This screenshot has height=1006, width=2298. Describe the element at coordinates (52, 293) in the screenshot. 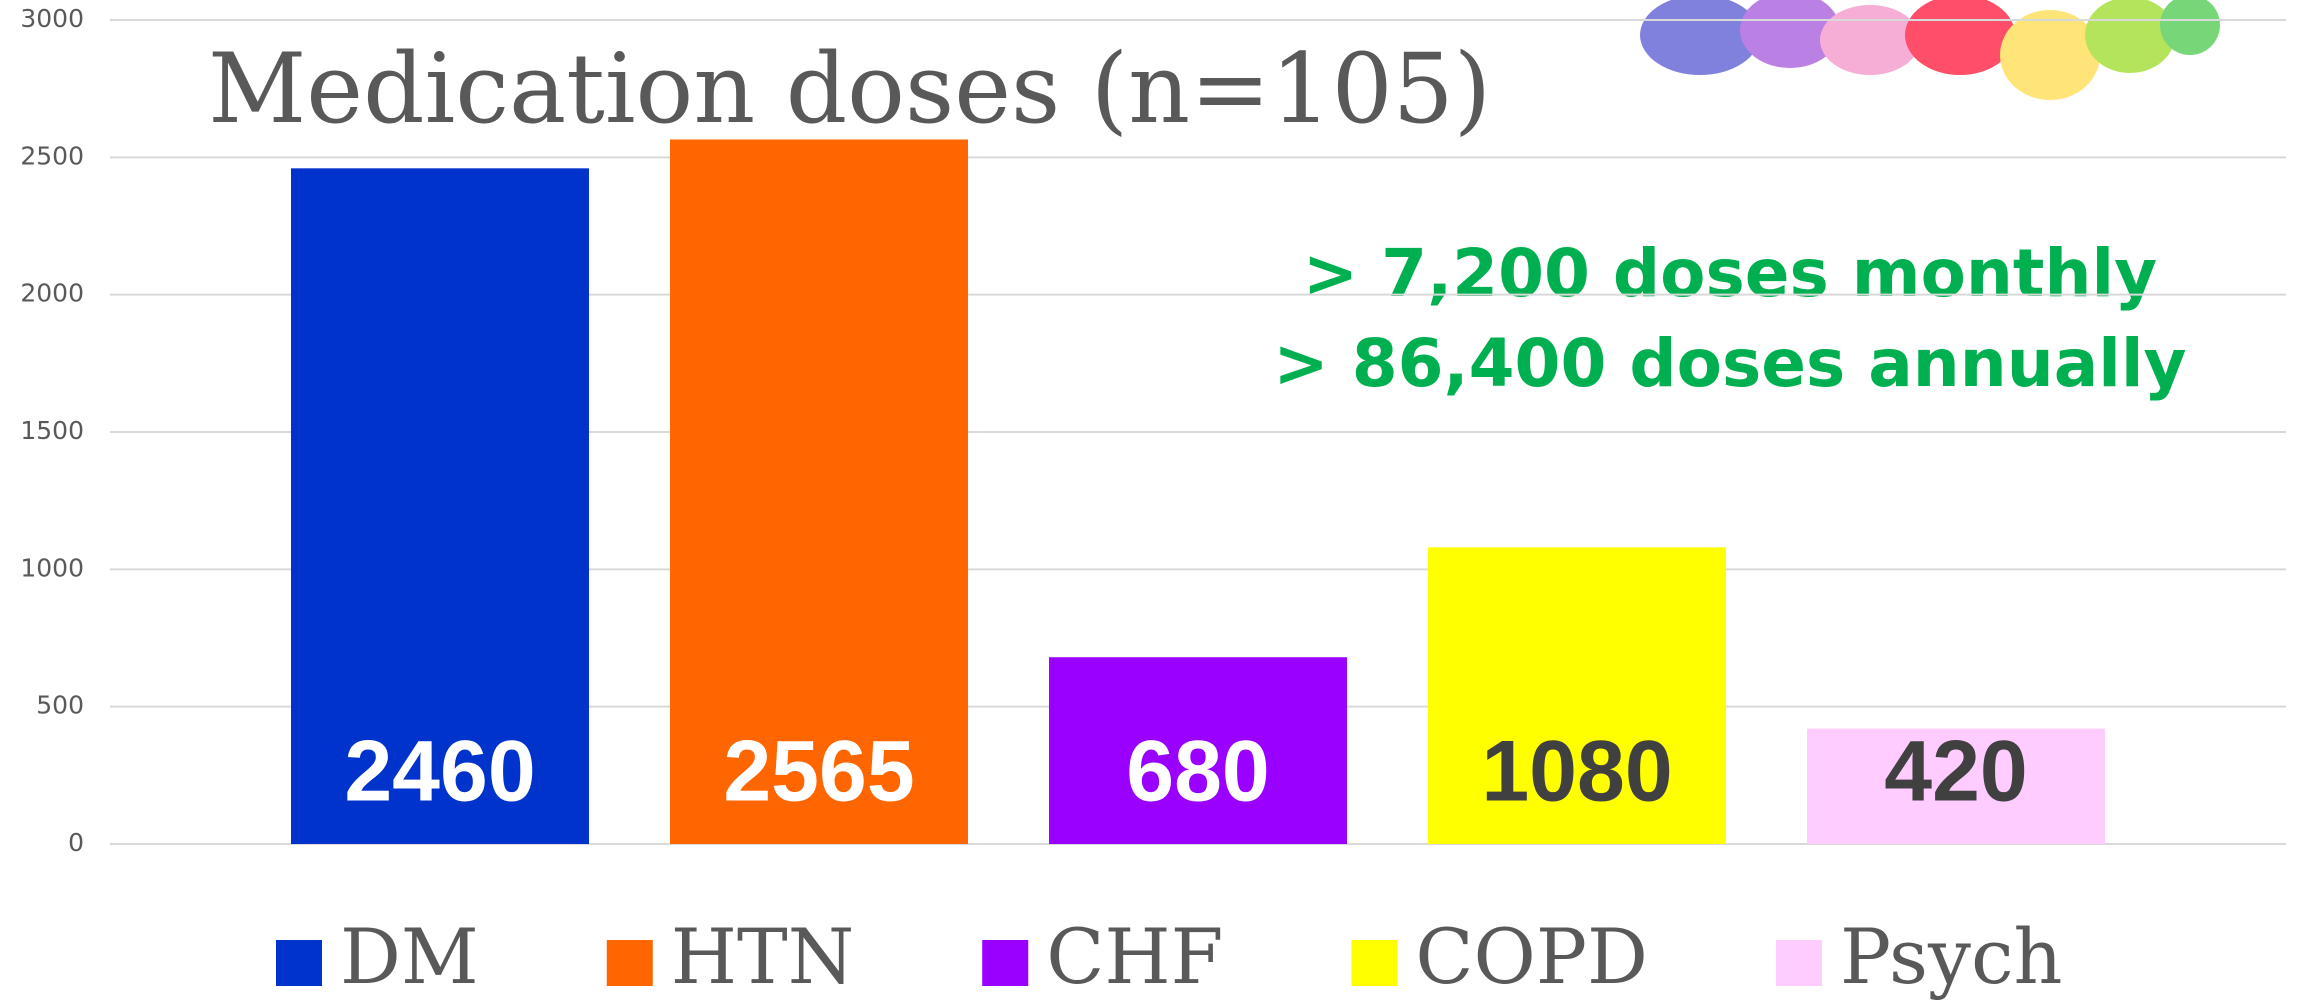

I see `y-tick-label: 2000` at that location.